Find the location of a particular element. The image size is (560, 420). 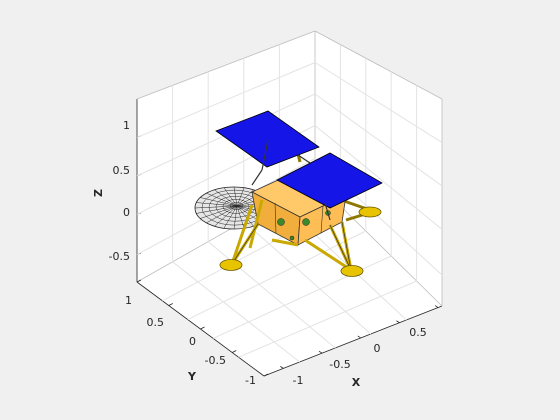

y-tick-1: 1 is located at coordinates (128, 300).